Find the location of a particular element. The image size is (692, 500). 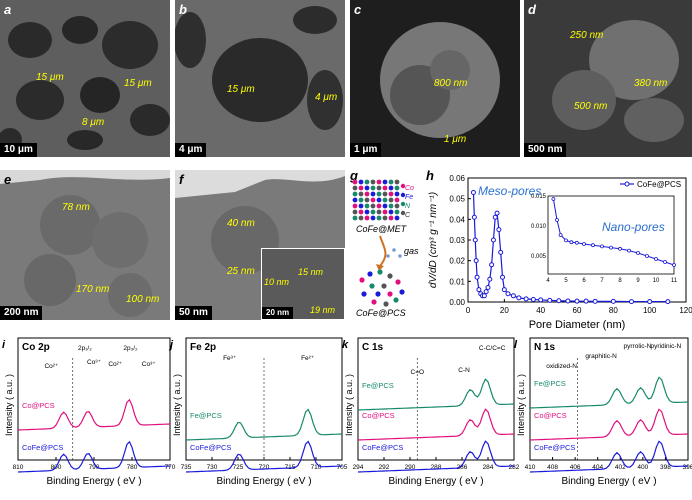

x-tick-label: 0 is located at coordinates (468, 310).